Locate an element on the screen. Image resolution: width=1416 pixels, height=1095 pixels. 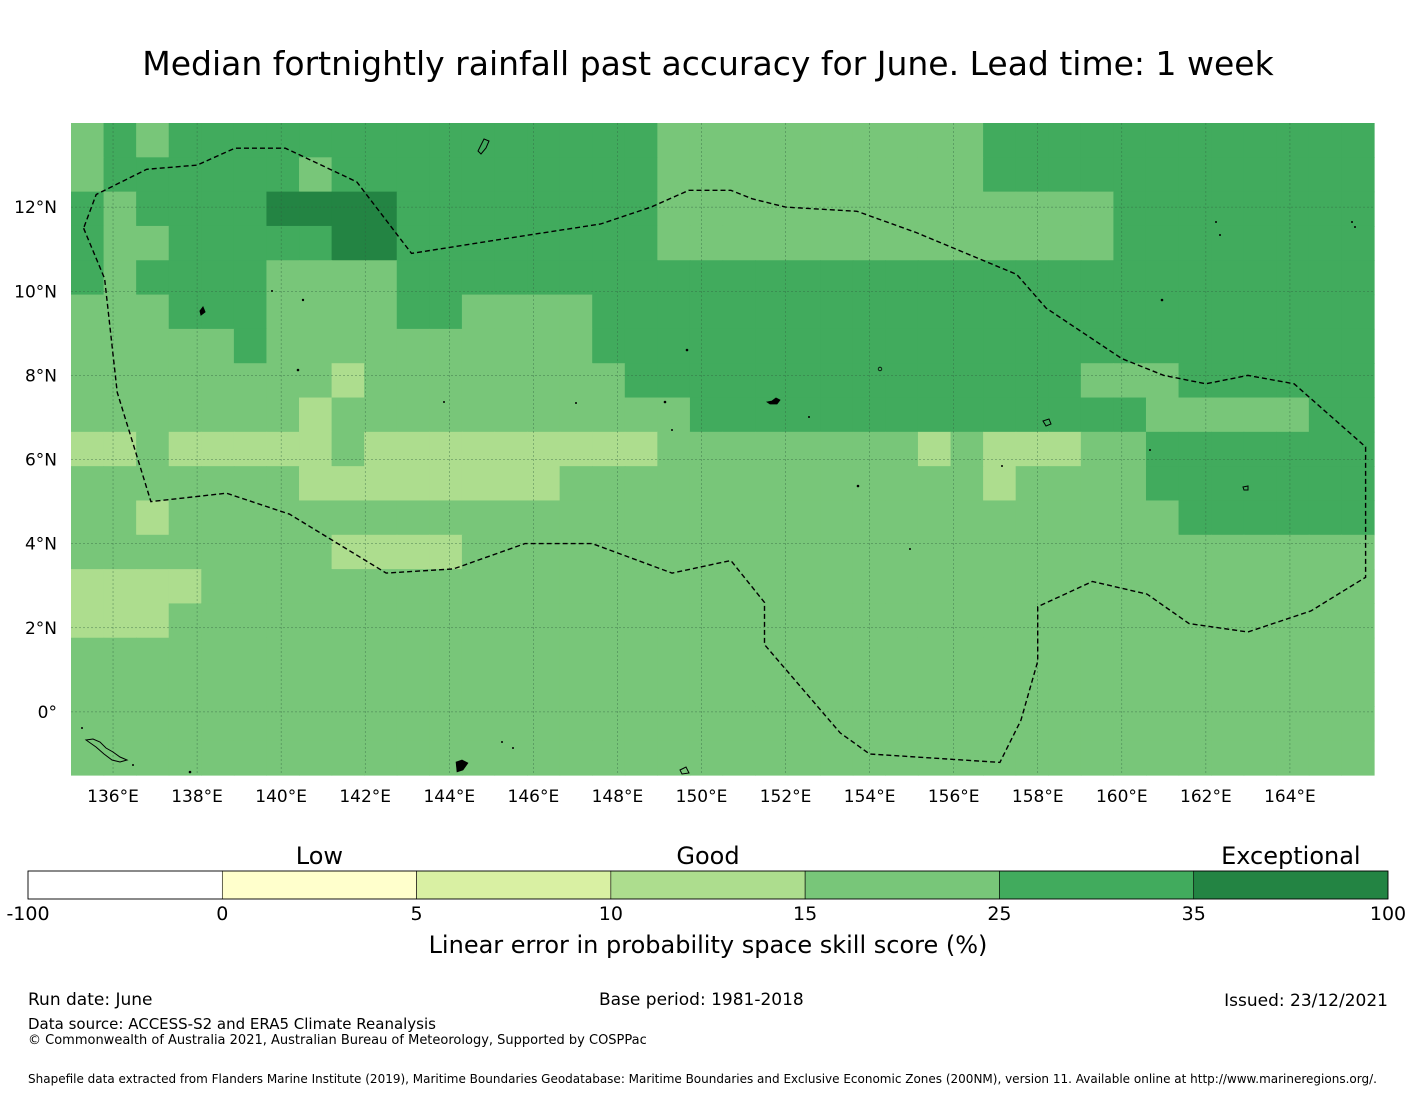
colorbar-segments is located at coordinates (708, 885).